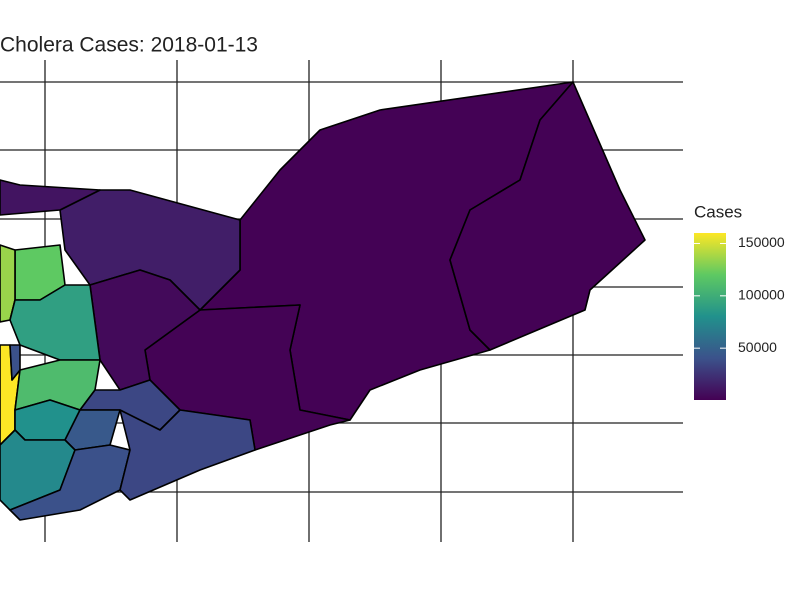 The image size is (800, 600). What do you see at coordinates (739, 316) in the screenshot?
I see `legend: 50000 100000 150000` at bounding box center [739, 316].